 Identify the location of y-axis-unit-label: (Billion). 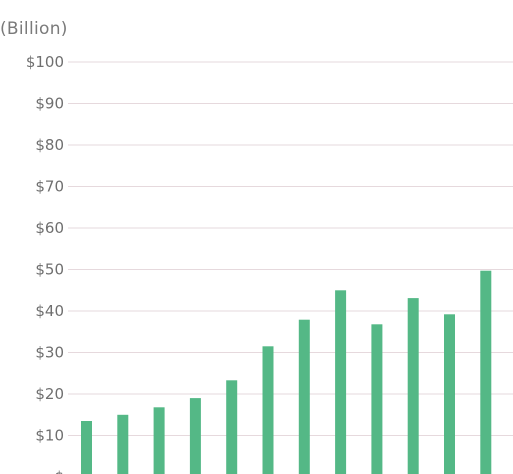
(34, 29).